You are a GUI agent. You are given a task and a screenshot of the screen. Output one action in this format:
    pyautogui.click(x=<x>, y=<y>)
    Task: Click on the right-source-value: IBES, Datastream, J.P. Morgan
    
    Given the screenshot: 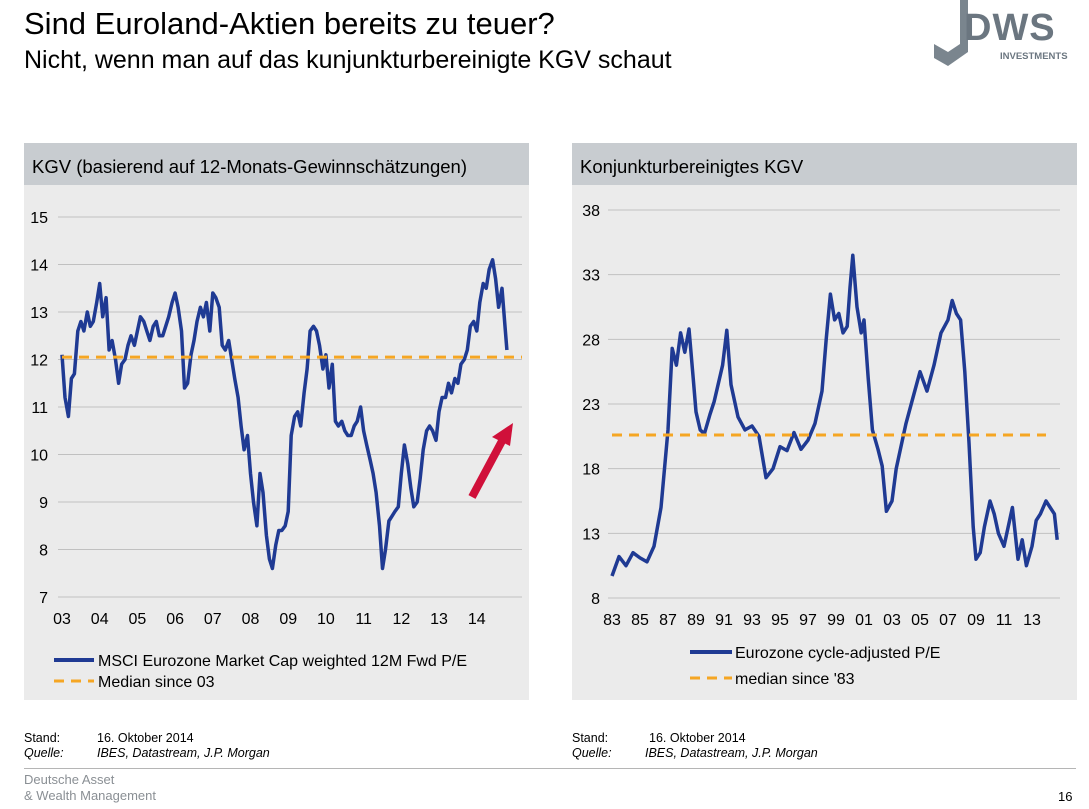 What is the action you would take?
    pyautogui.click(x=731, y=753)
    